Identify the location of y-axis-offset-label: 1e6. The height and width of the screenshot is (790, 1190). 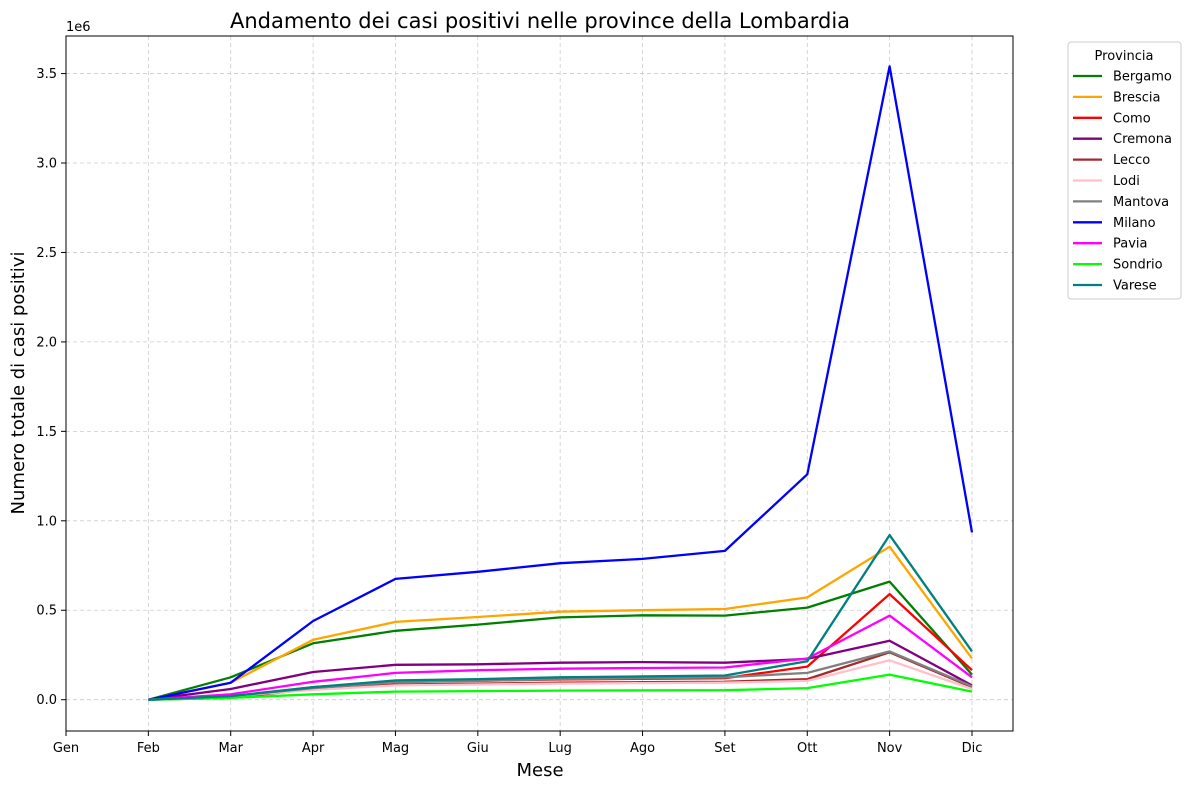
(78, 27).